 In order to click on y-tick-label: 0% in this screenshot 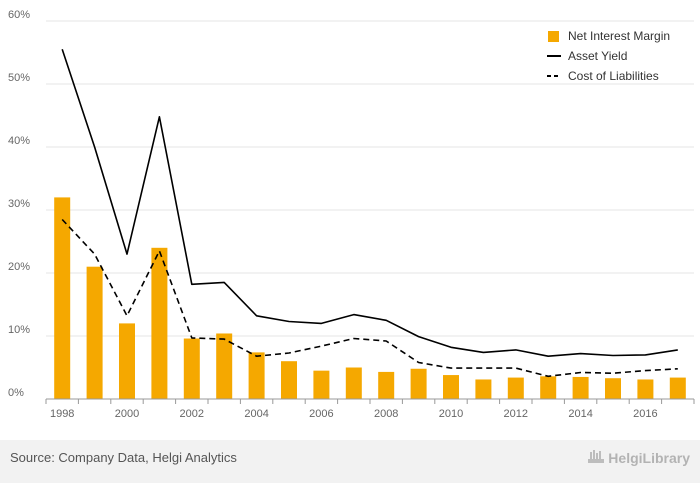, I will do `click(16, 393)`.